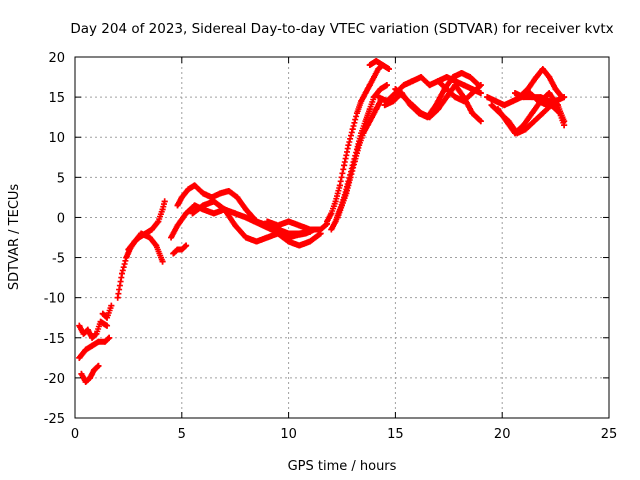 This screenshot has width=640, height=480. What do you see at coordinates (182, 434) in the screenshot?
I see `x-tick-label: 5` at bounding box center [182, 434].